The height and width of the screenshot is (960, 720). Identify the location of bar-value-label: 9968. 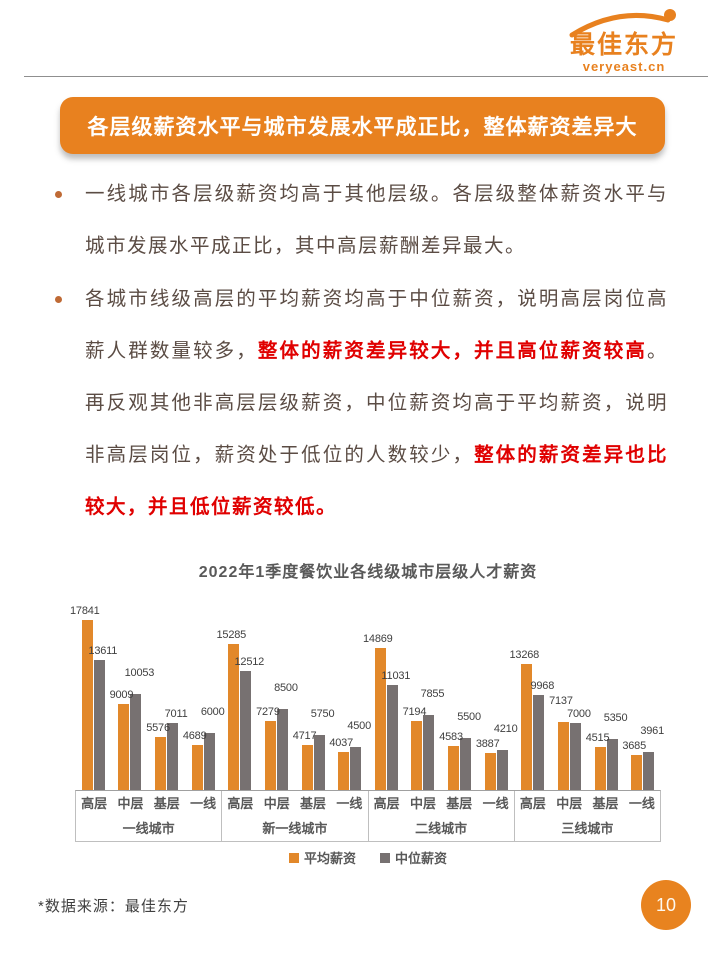
(542, 686).